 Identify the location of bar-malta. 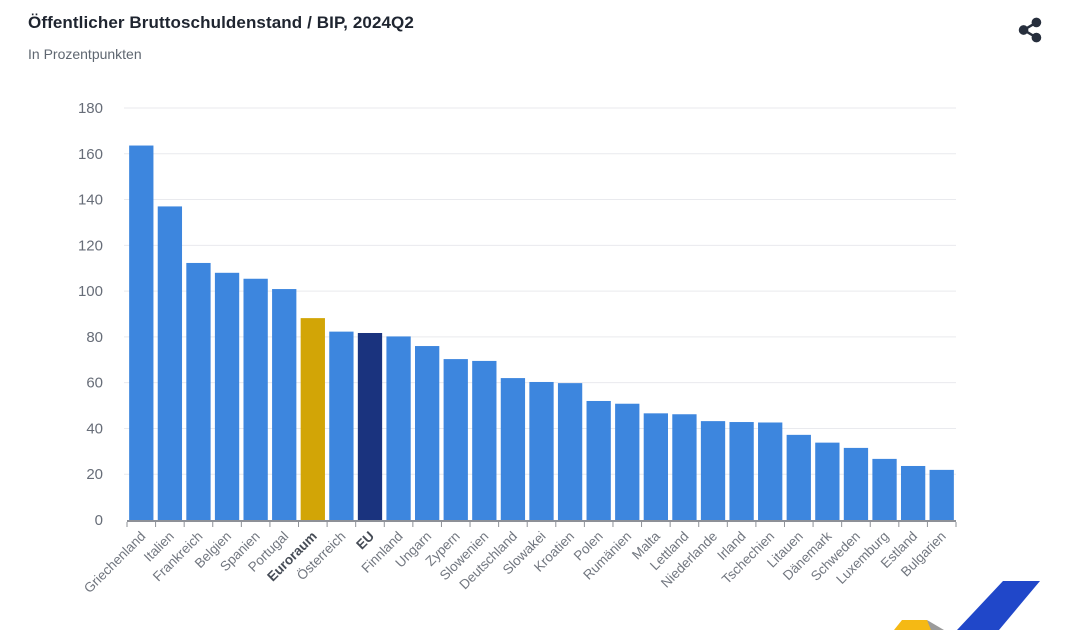
(655, 466).